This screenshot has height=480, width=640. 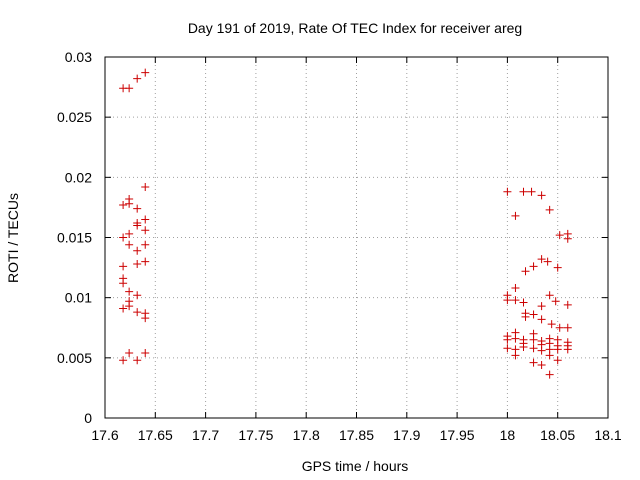 What do you see at coordinates (88, 418) in the screenshot?
I see `y-tick-label: 0` at bounding box center [88, 418].